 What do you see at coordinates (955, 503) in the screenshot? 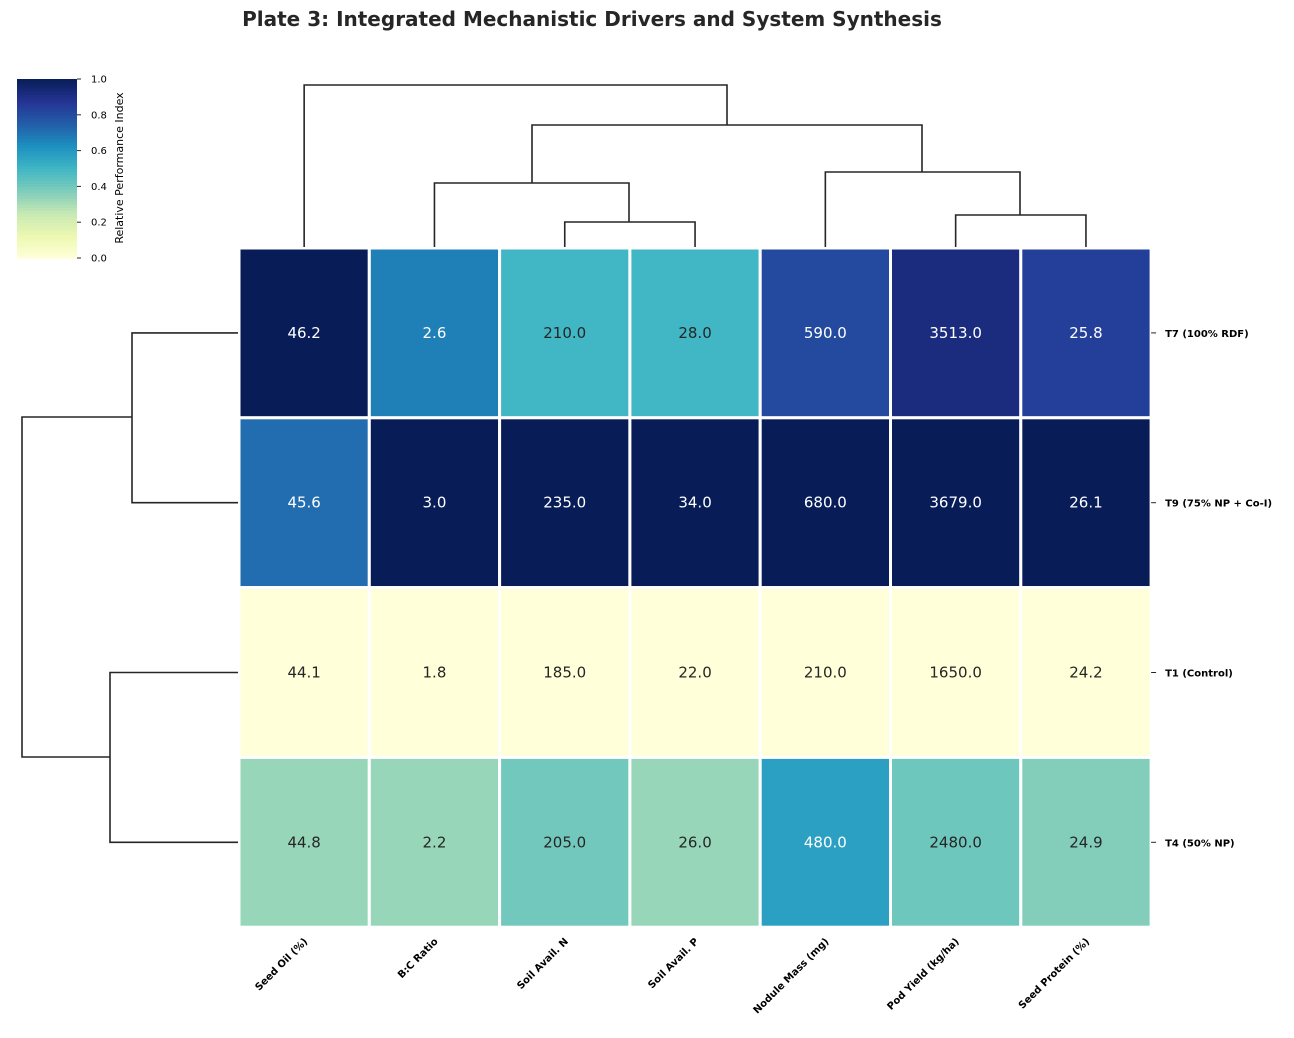
I see `cell-value-label: 3679.0` at bounding box center [955, 503].